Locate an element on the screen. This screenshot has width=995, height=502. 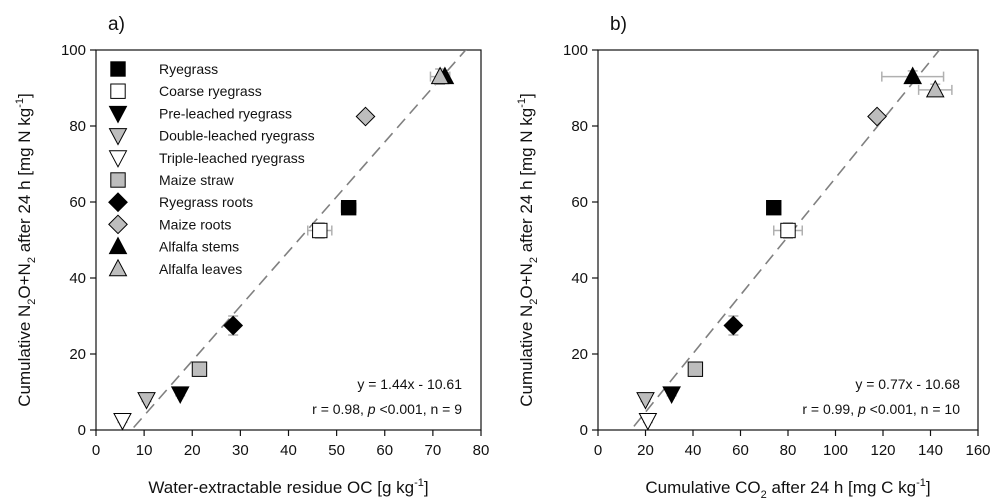
x-axis-label: Water-extractable residue OC [g kg-1] is located at coordinates (288, 487).